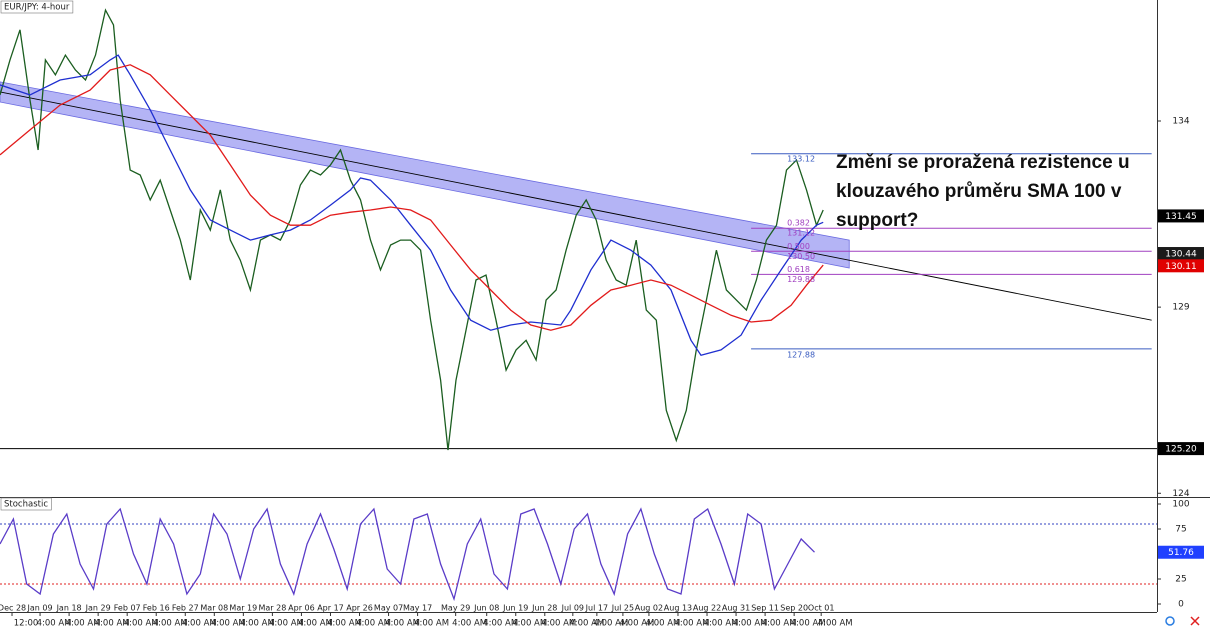  What do you see at coordinates (801, 158) in the screenshot?
I see `fib-price: 133.12` at bounding box center [801, 158].